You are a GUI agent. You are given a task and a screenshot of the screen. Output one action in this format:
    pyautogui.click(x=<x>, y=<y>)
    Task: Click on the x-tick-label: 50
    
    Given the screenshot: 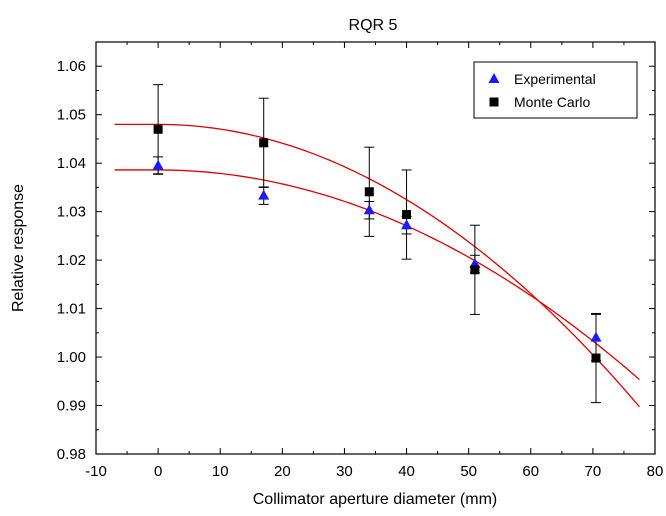 What is the action you would take?
    pyautogui.click(x=468, y=471)
    